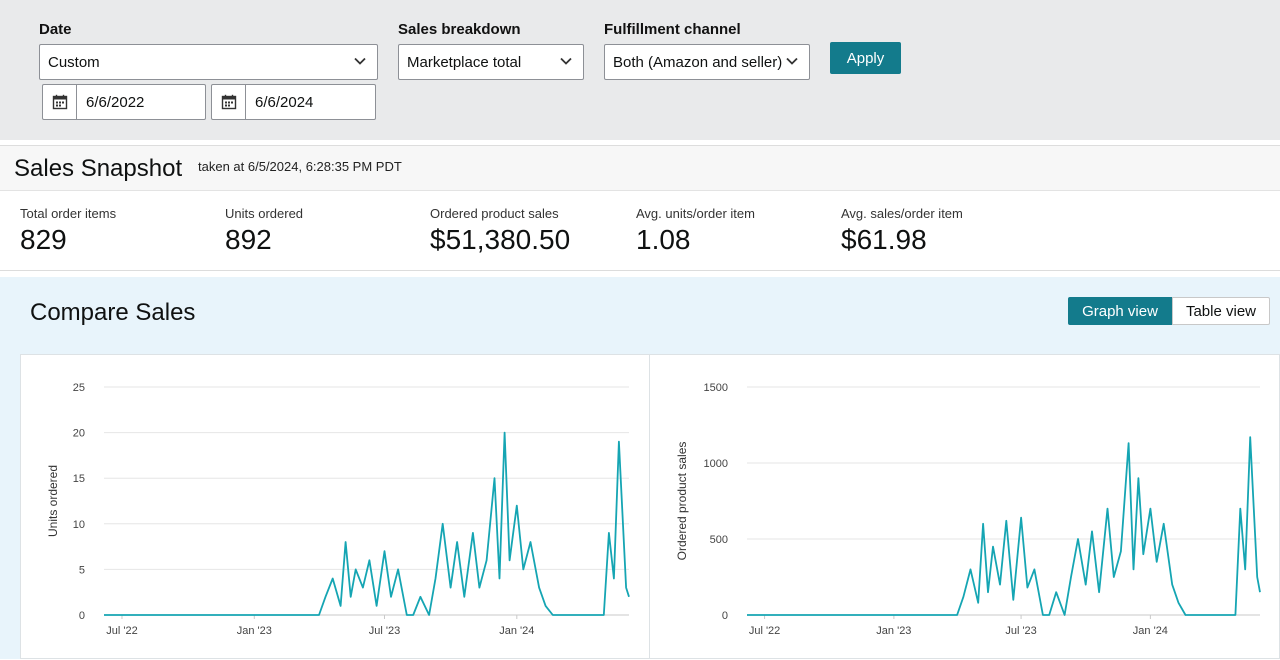  Describe the element at coordinates (79, 434) in the screenshot. I see `y-tick-label: 20` at that location.